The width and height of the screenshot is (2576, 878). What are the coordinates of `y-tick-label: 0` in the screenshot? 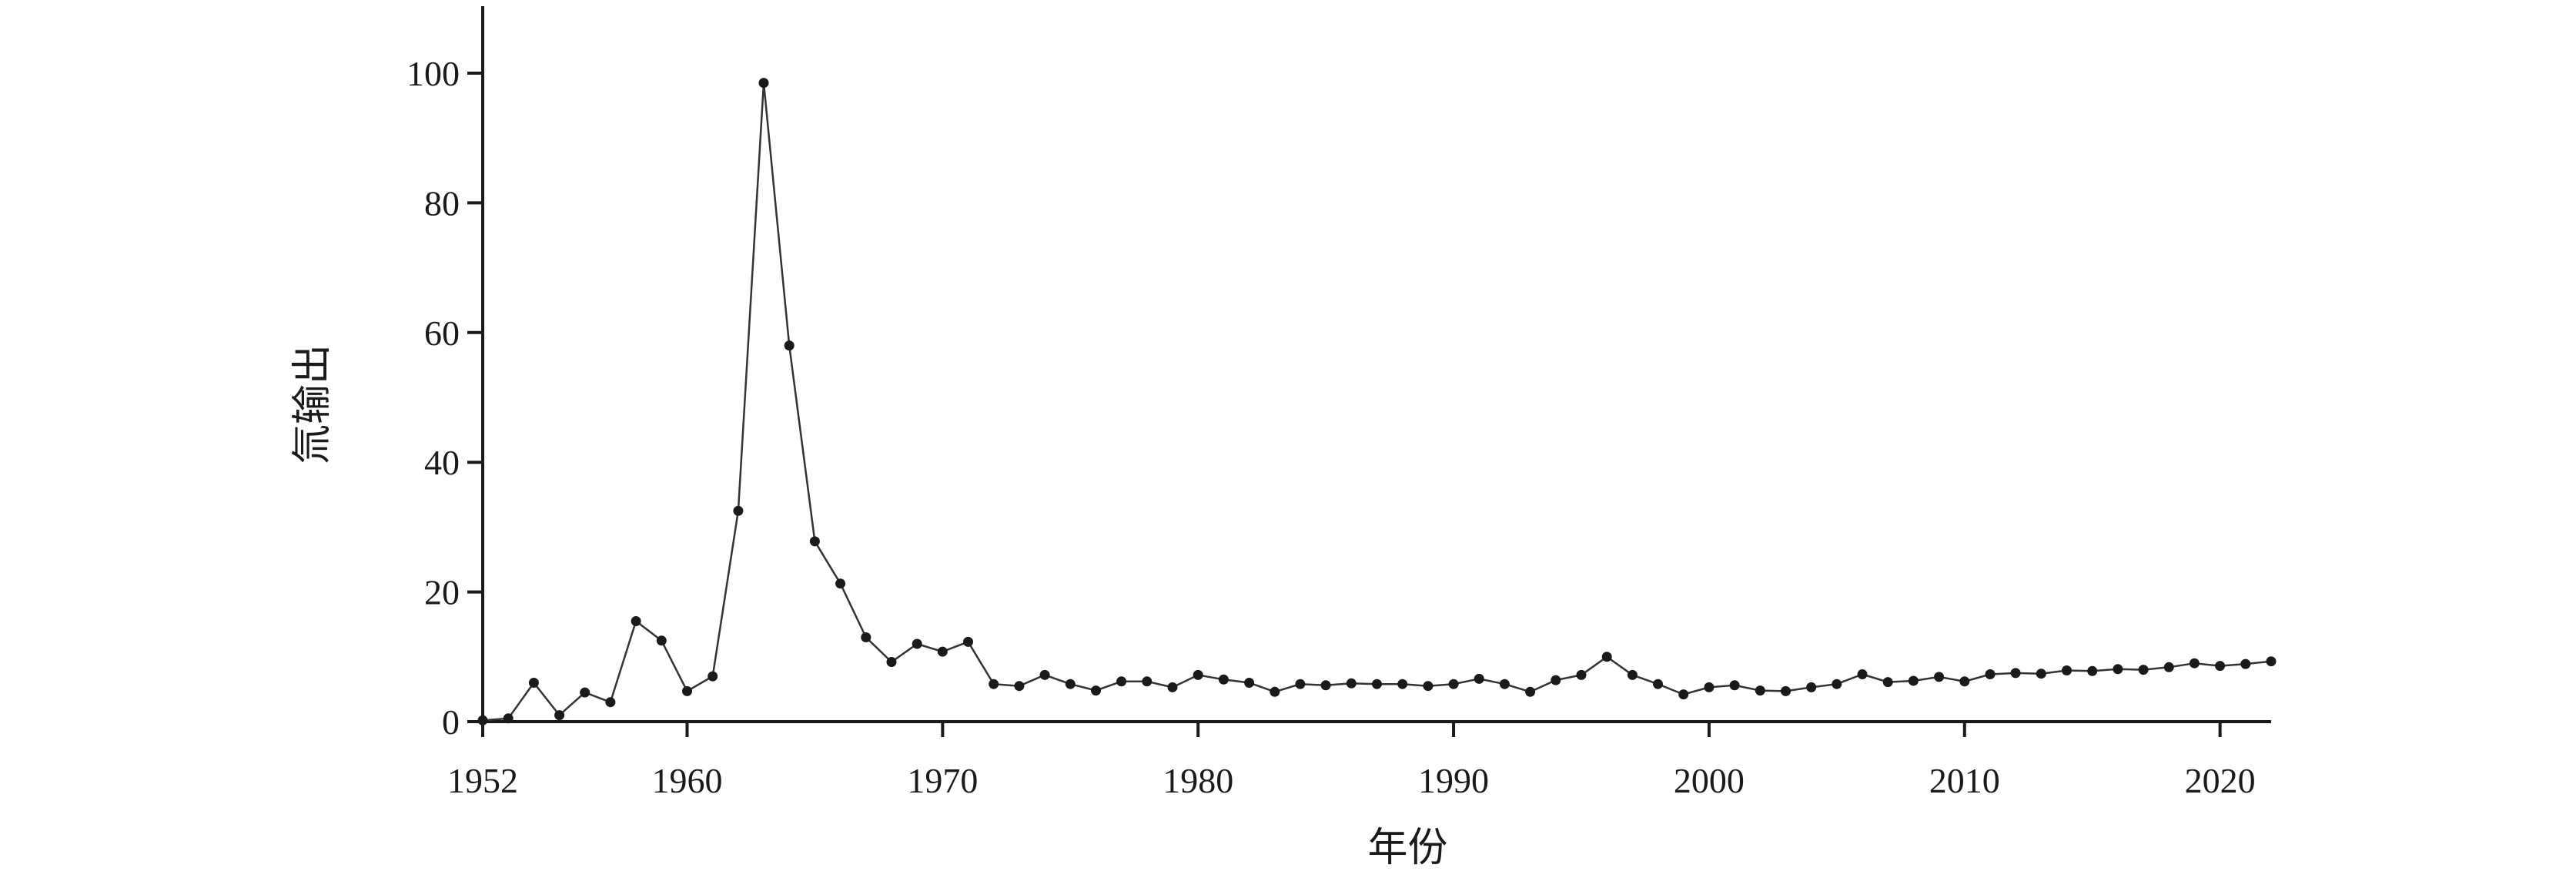 It's located at (451, 722).